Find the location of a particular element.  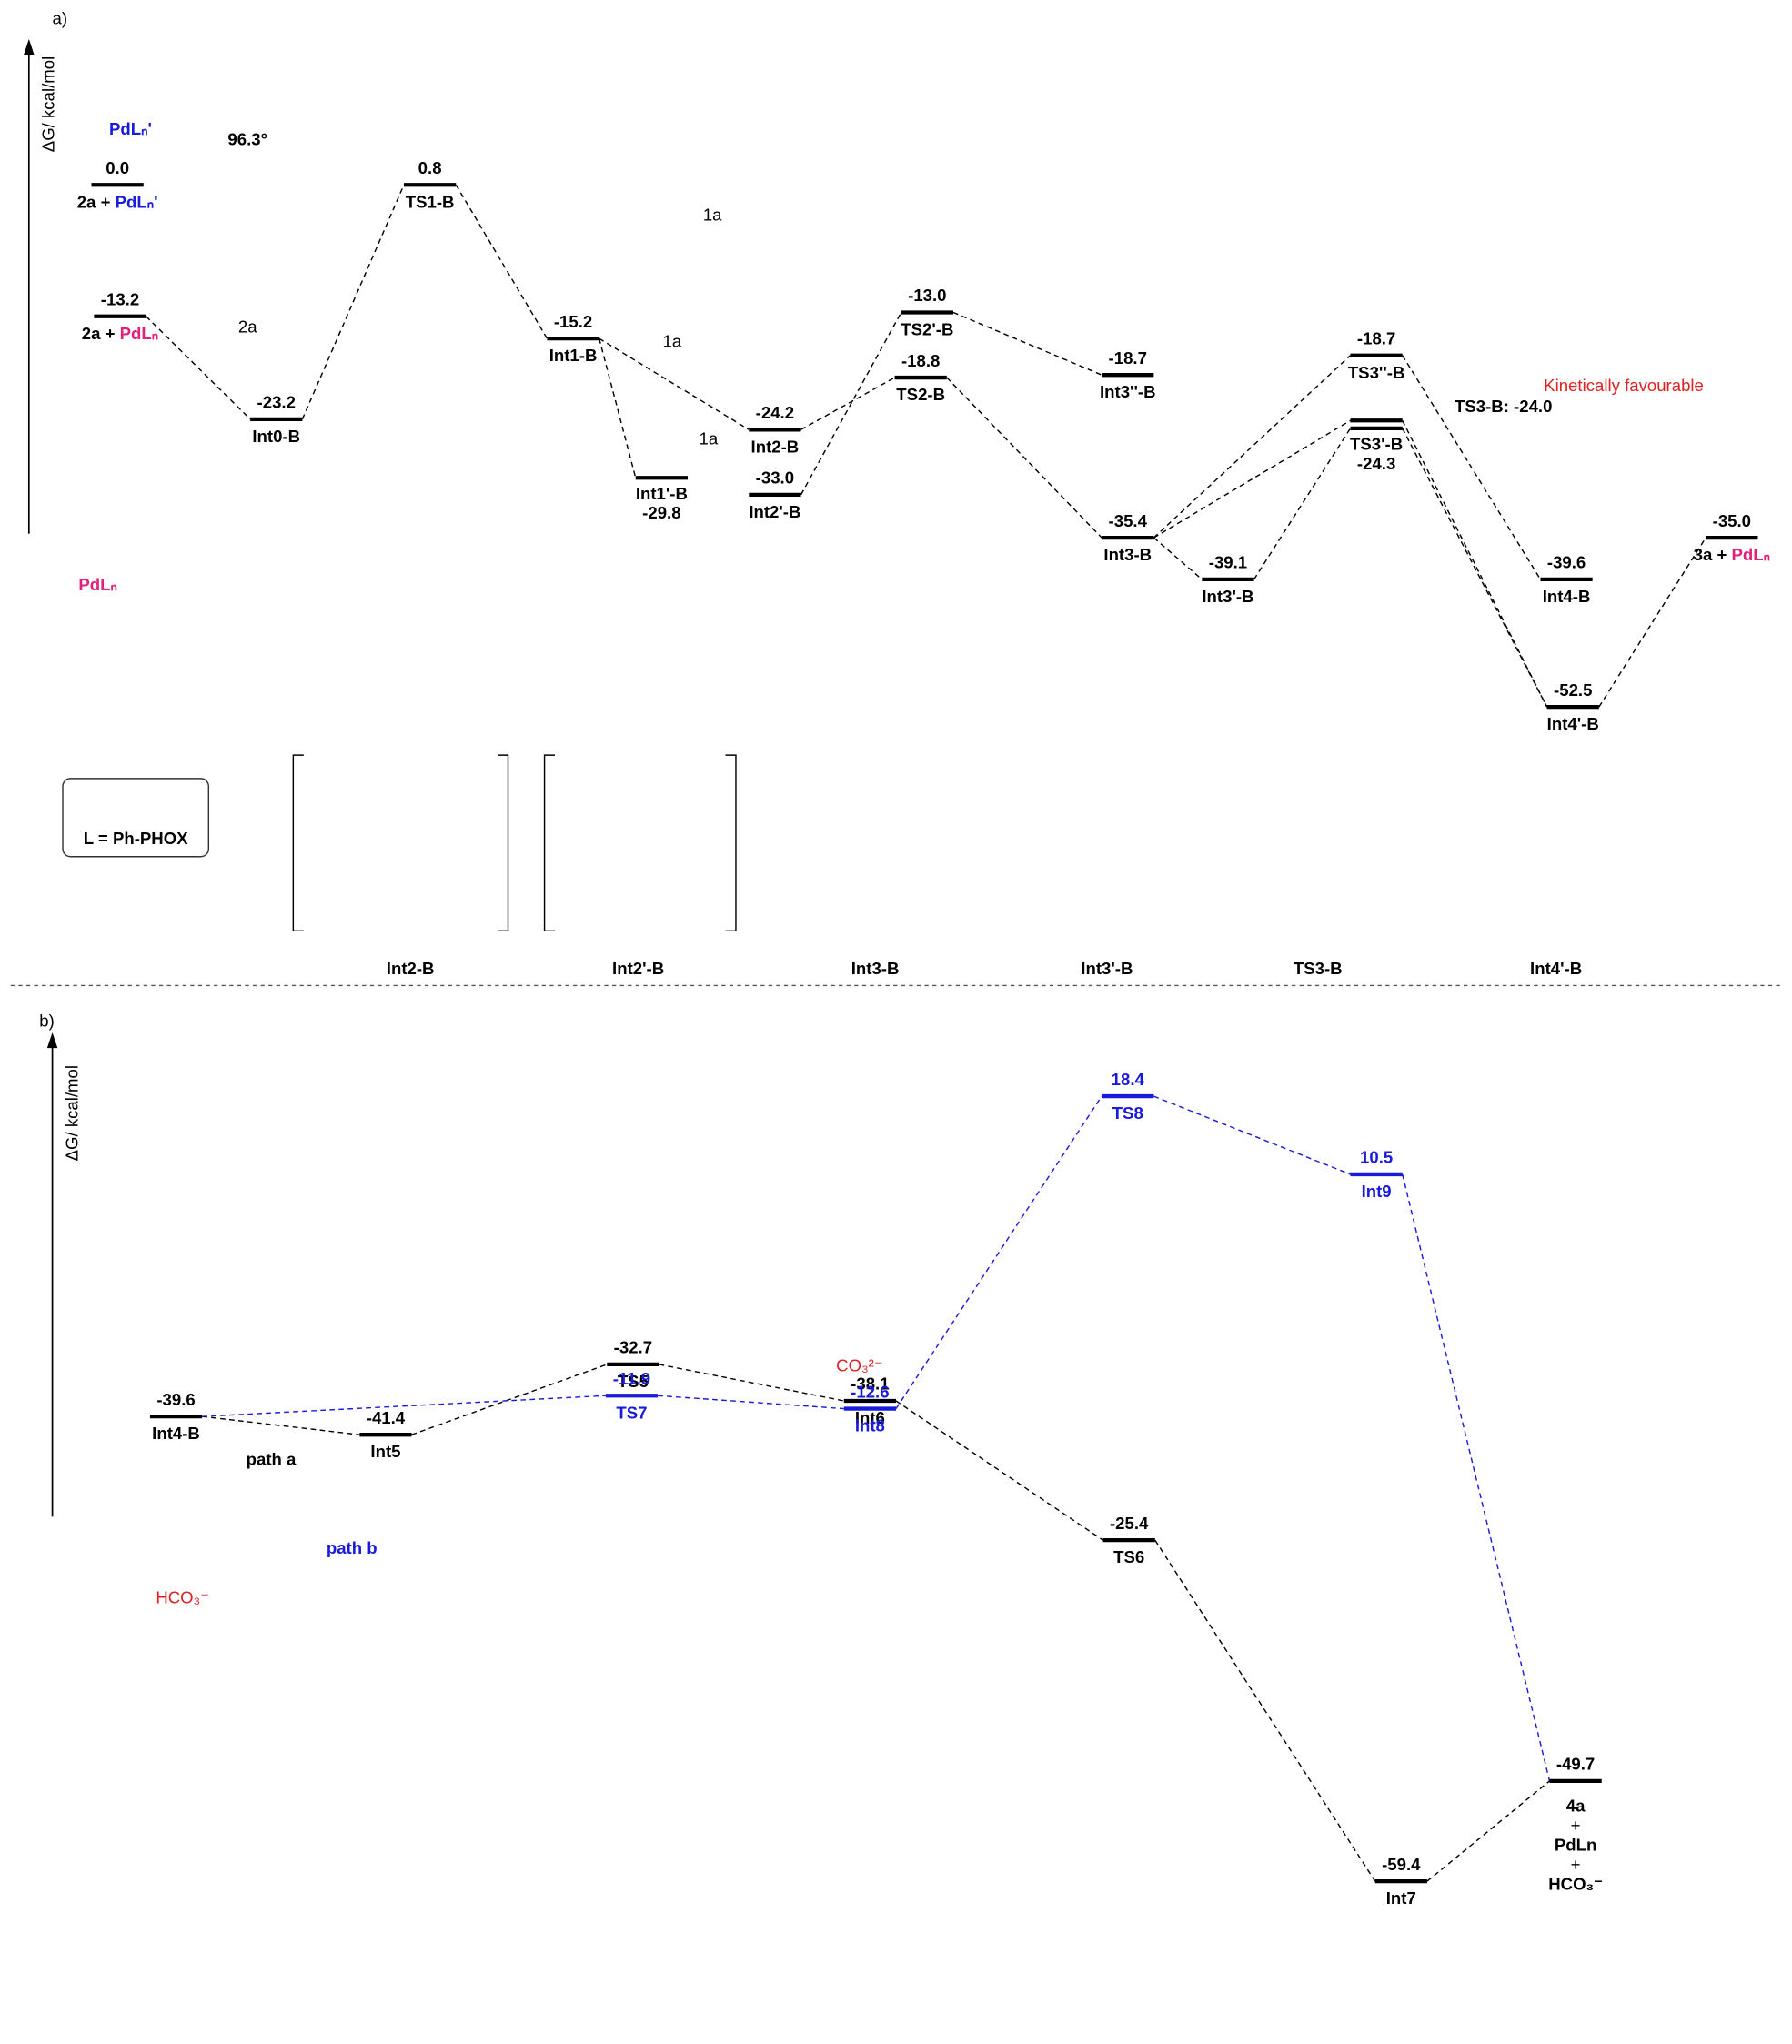

level-value: -13.2 is located at coordinates (120, 299).